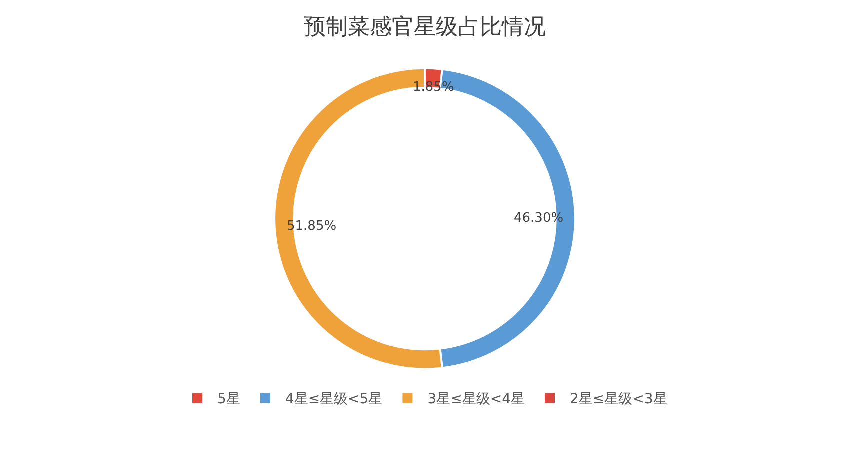 This screenshot has width=850, height=469. I want to click on chart-title: 预制菜感官星级占比情况, so click(425, 27).